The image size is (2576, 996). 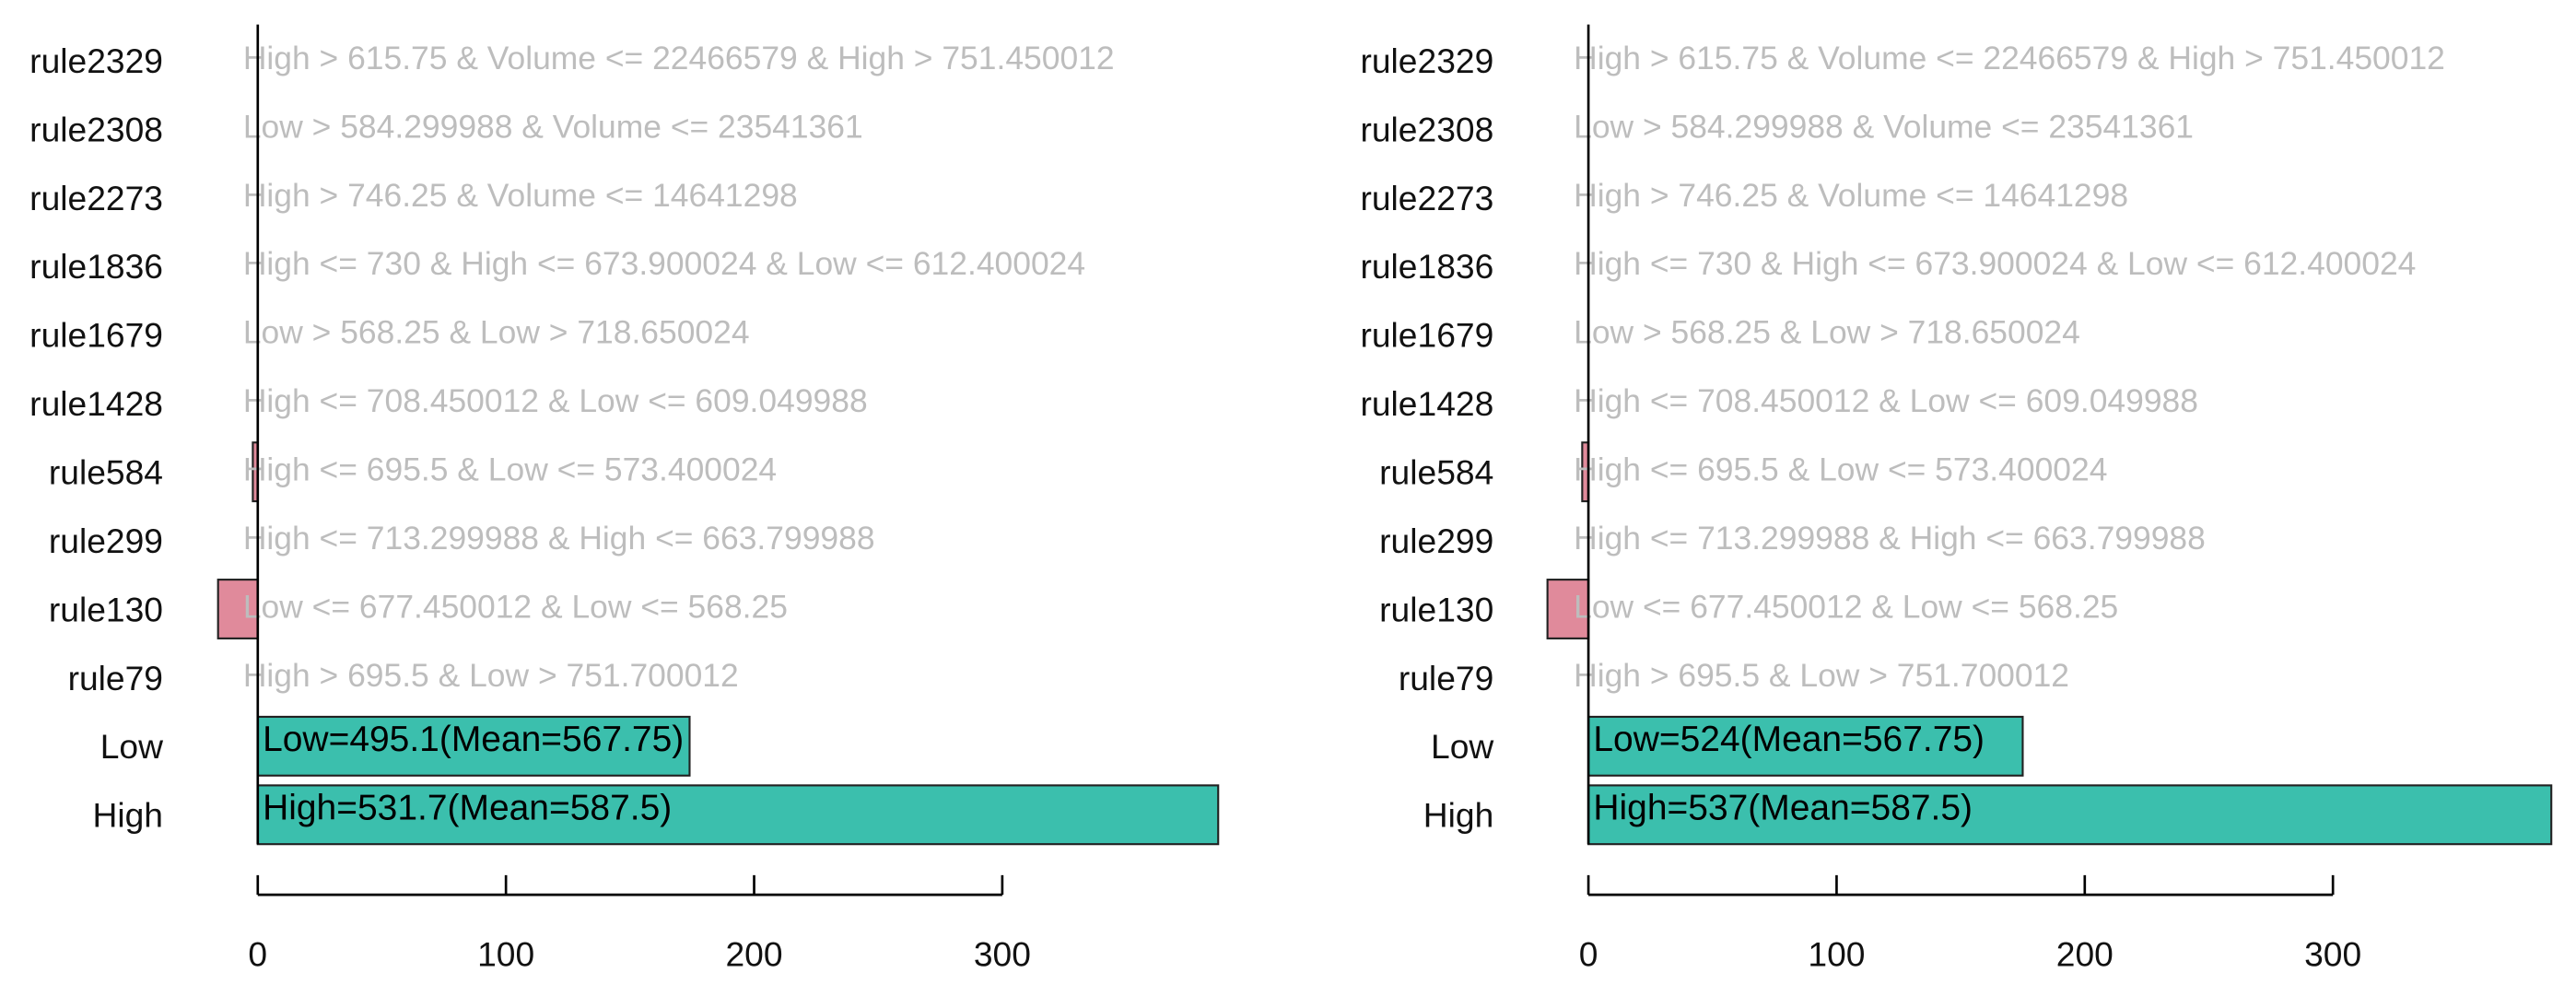 I want to click on bar-text: High=537(Mean=587.5), so click(x=1783, y=807).